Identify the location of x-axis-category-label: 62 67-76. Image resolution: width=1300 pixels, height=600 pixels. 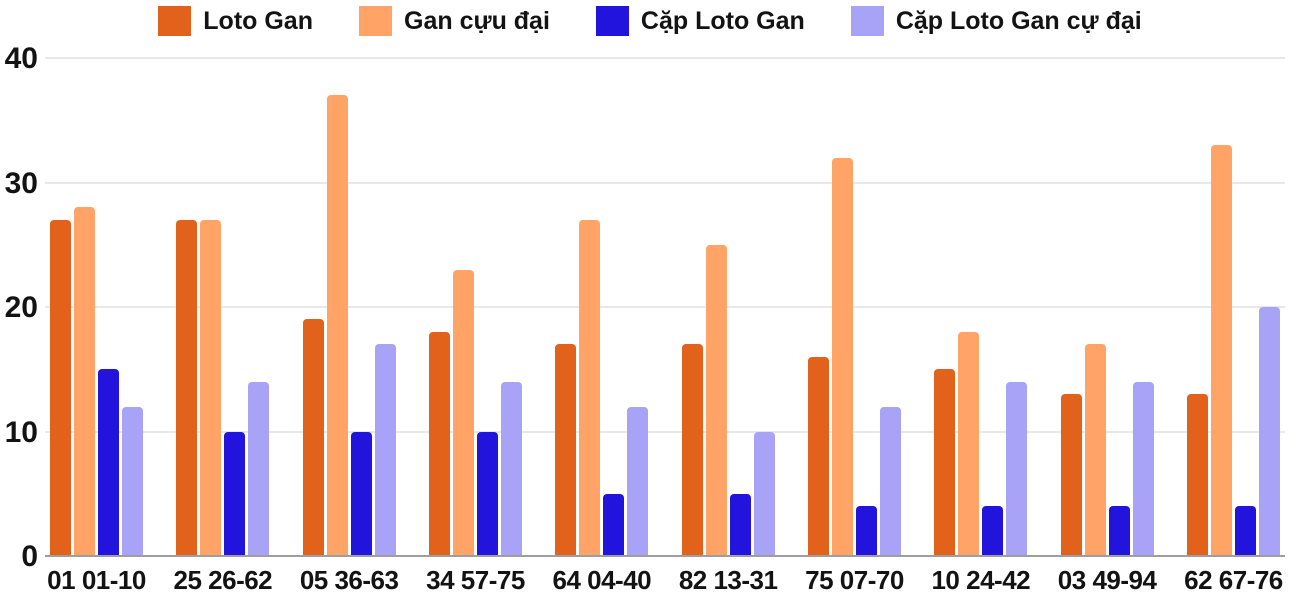
(1233, 580).